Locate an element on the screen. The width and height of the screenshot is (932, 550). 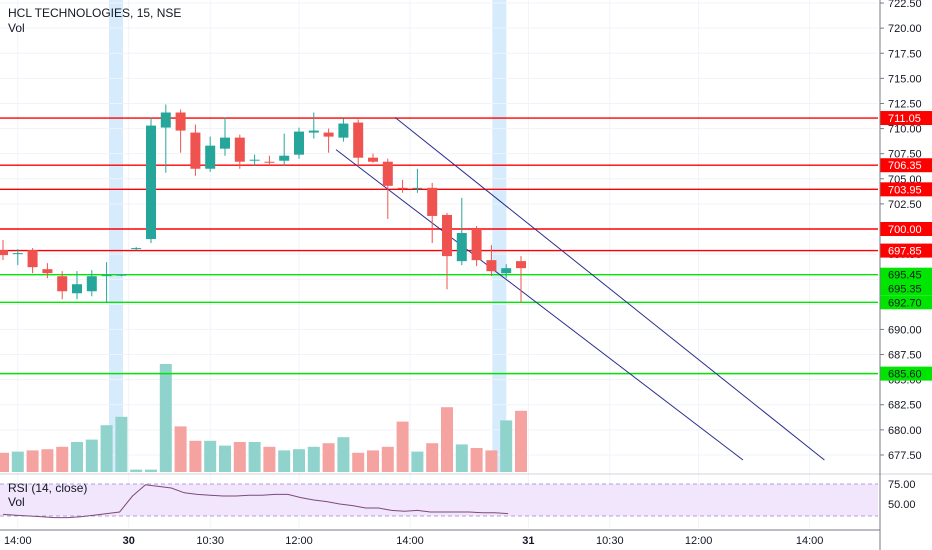
price-tick-label: 707.50 is located at coordinates (905, 155).